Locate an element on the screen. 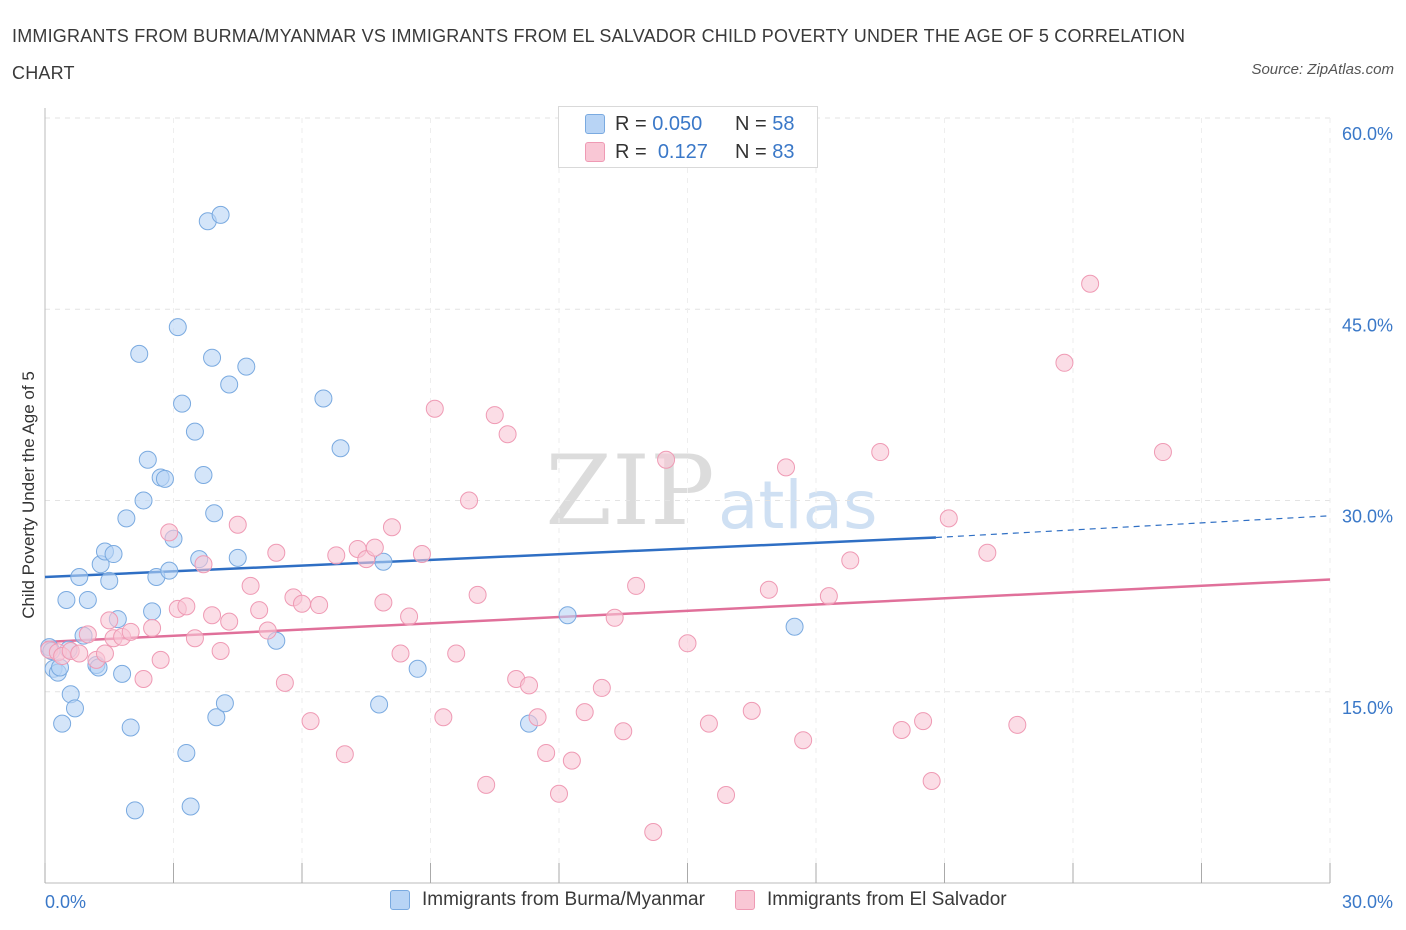  legend-item-elsalvador: Immigrants from El Salvador is located at coordinates (870, 900).